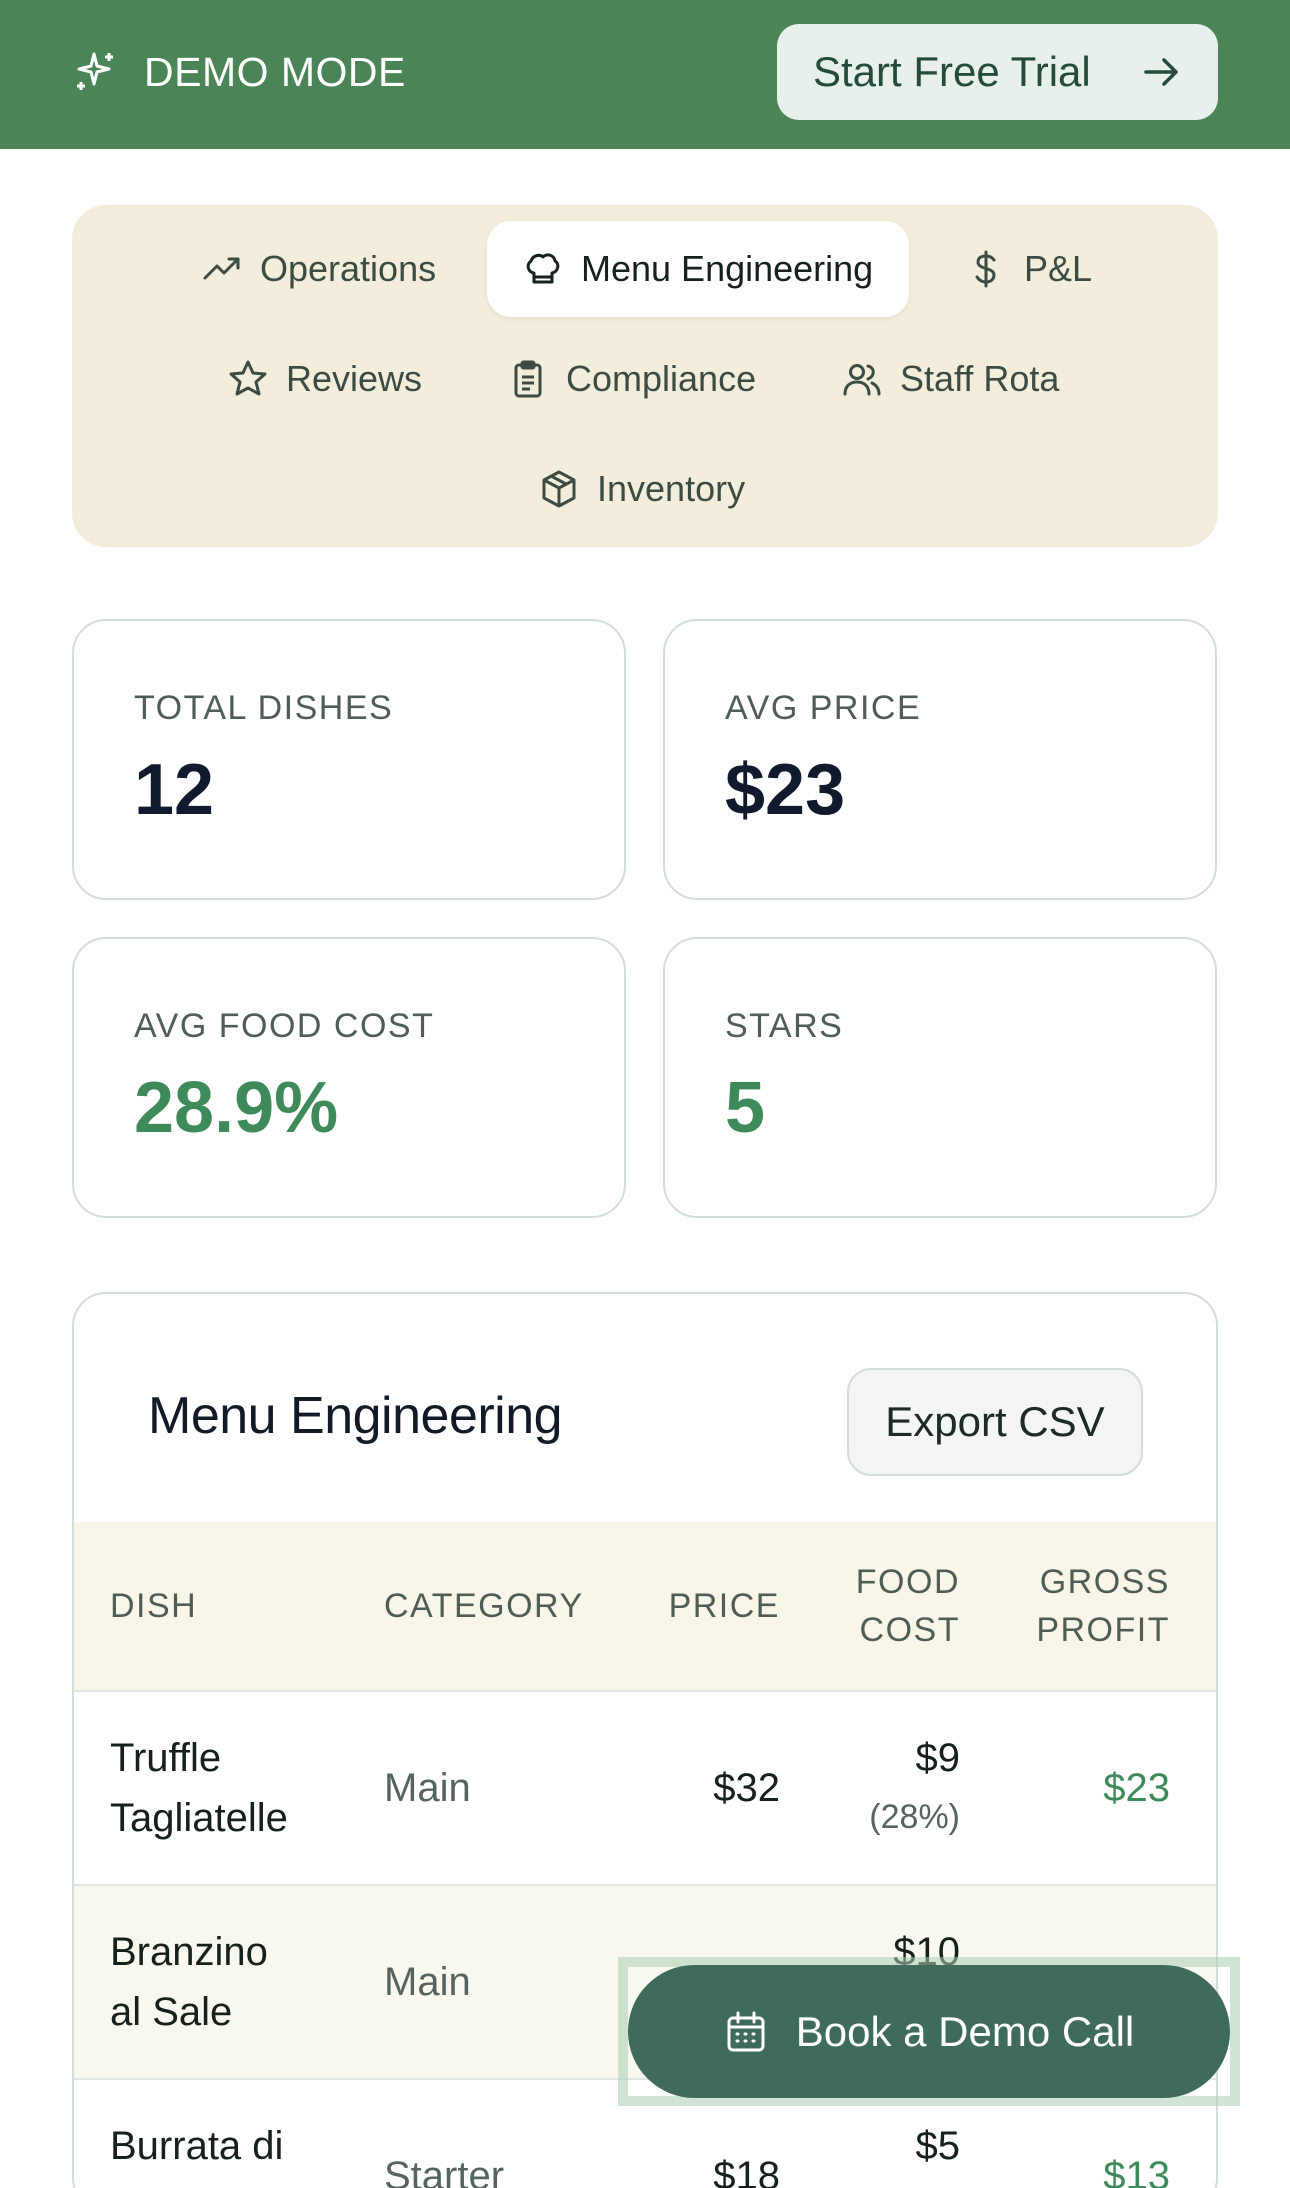 The image size is (1290, 2188). I want to click on tab-menu-engineering-label: Menu Engineering, so click(727, 268).